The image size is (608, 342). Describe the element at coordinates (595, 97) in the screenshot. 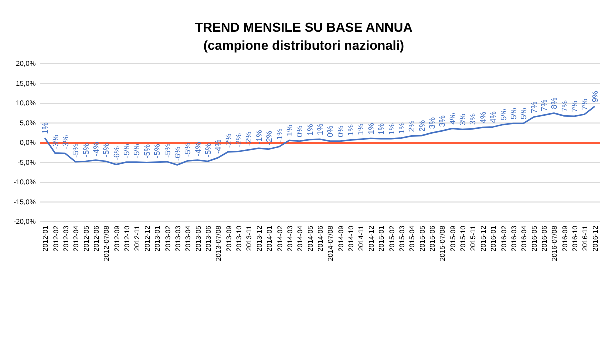

I see `data-label: 9%` at that location.